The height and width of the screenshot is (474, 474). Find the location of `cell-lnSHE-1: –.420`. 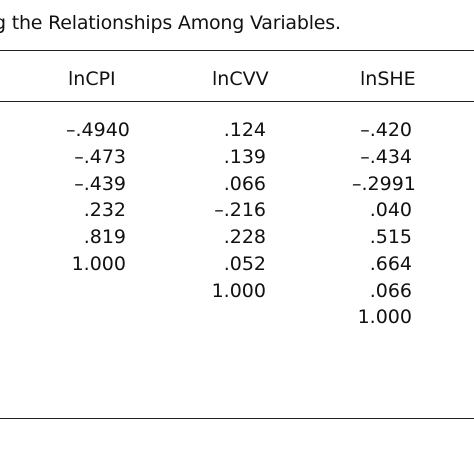

cell-lnSHE-1: –.420 is located at coordinates (386, 130).